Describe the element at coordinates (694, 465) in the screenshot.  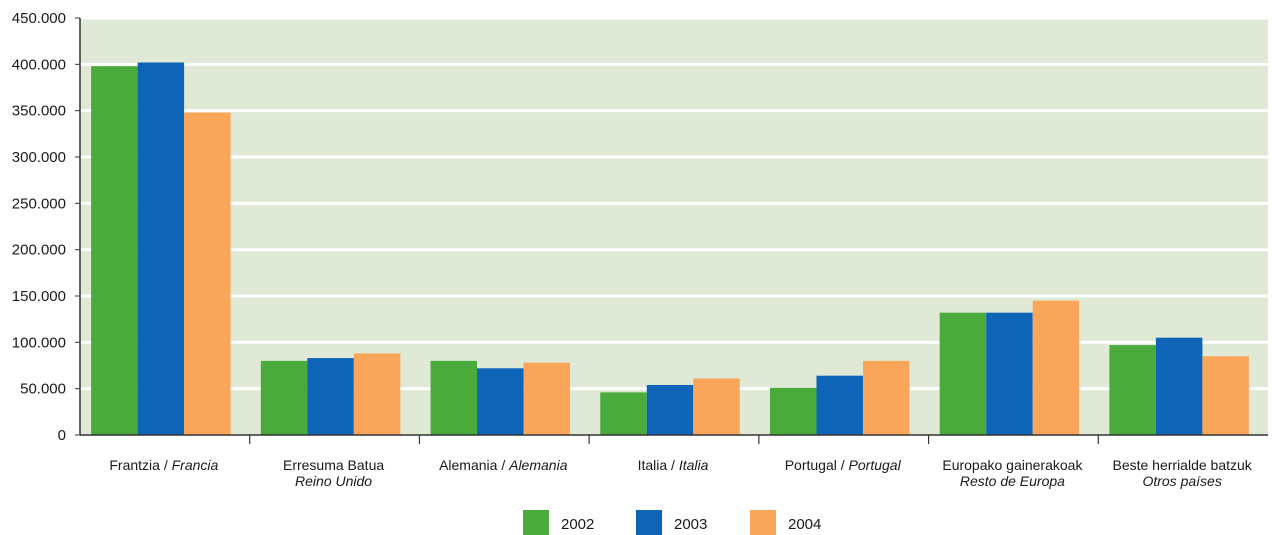
I see `category-label-es: Italia` at that location.